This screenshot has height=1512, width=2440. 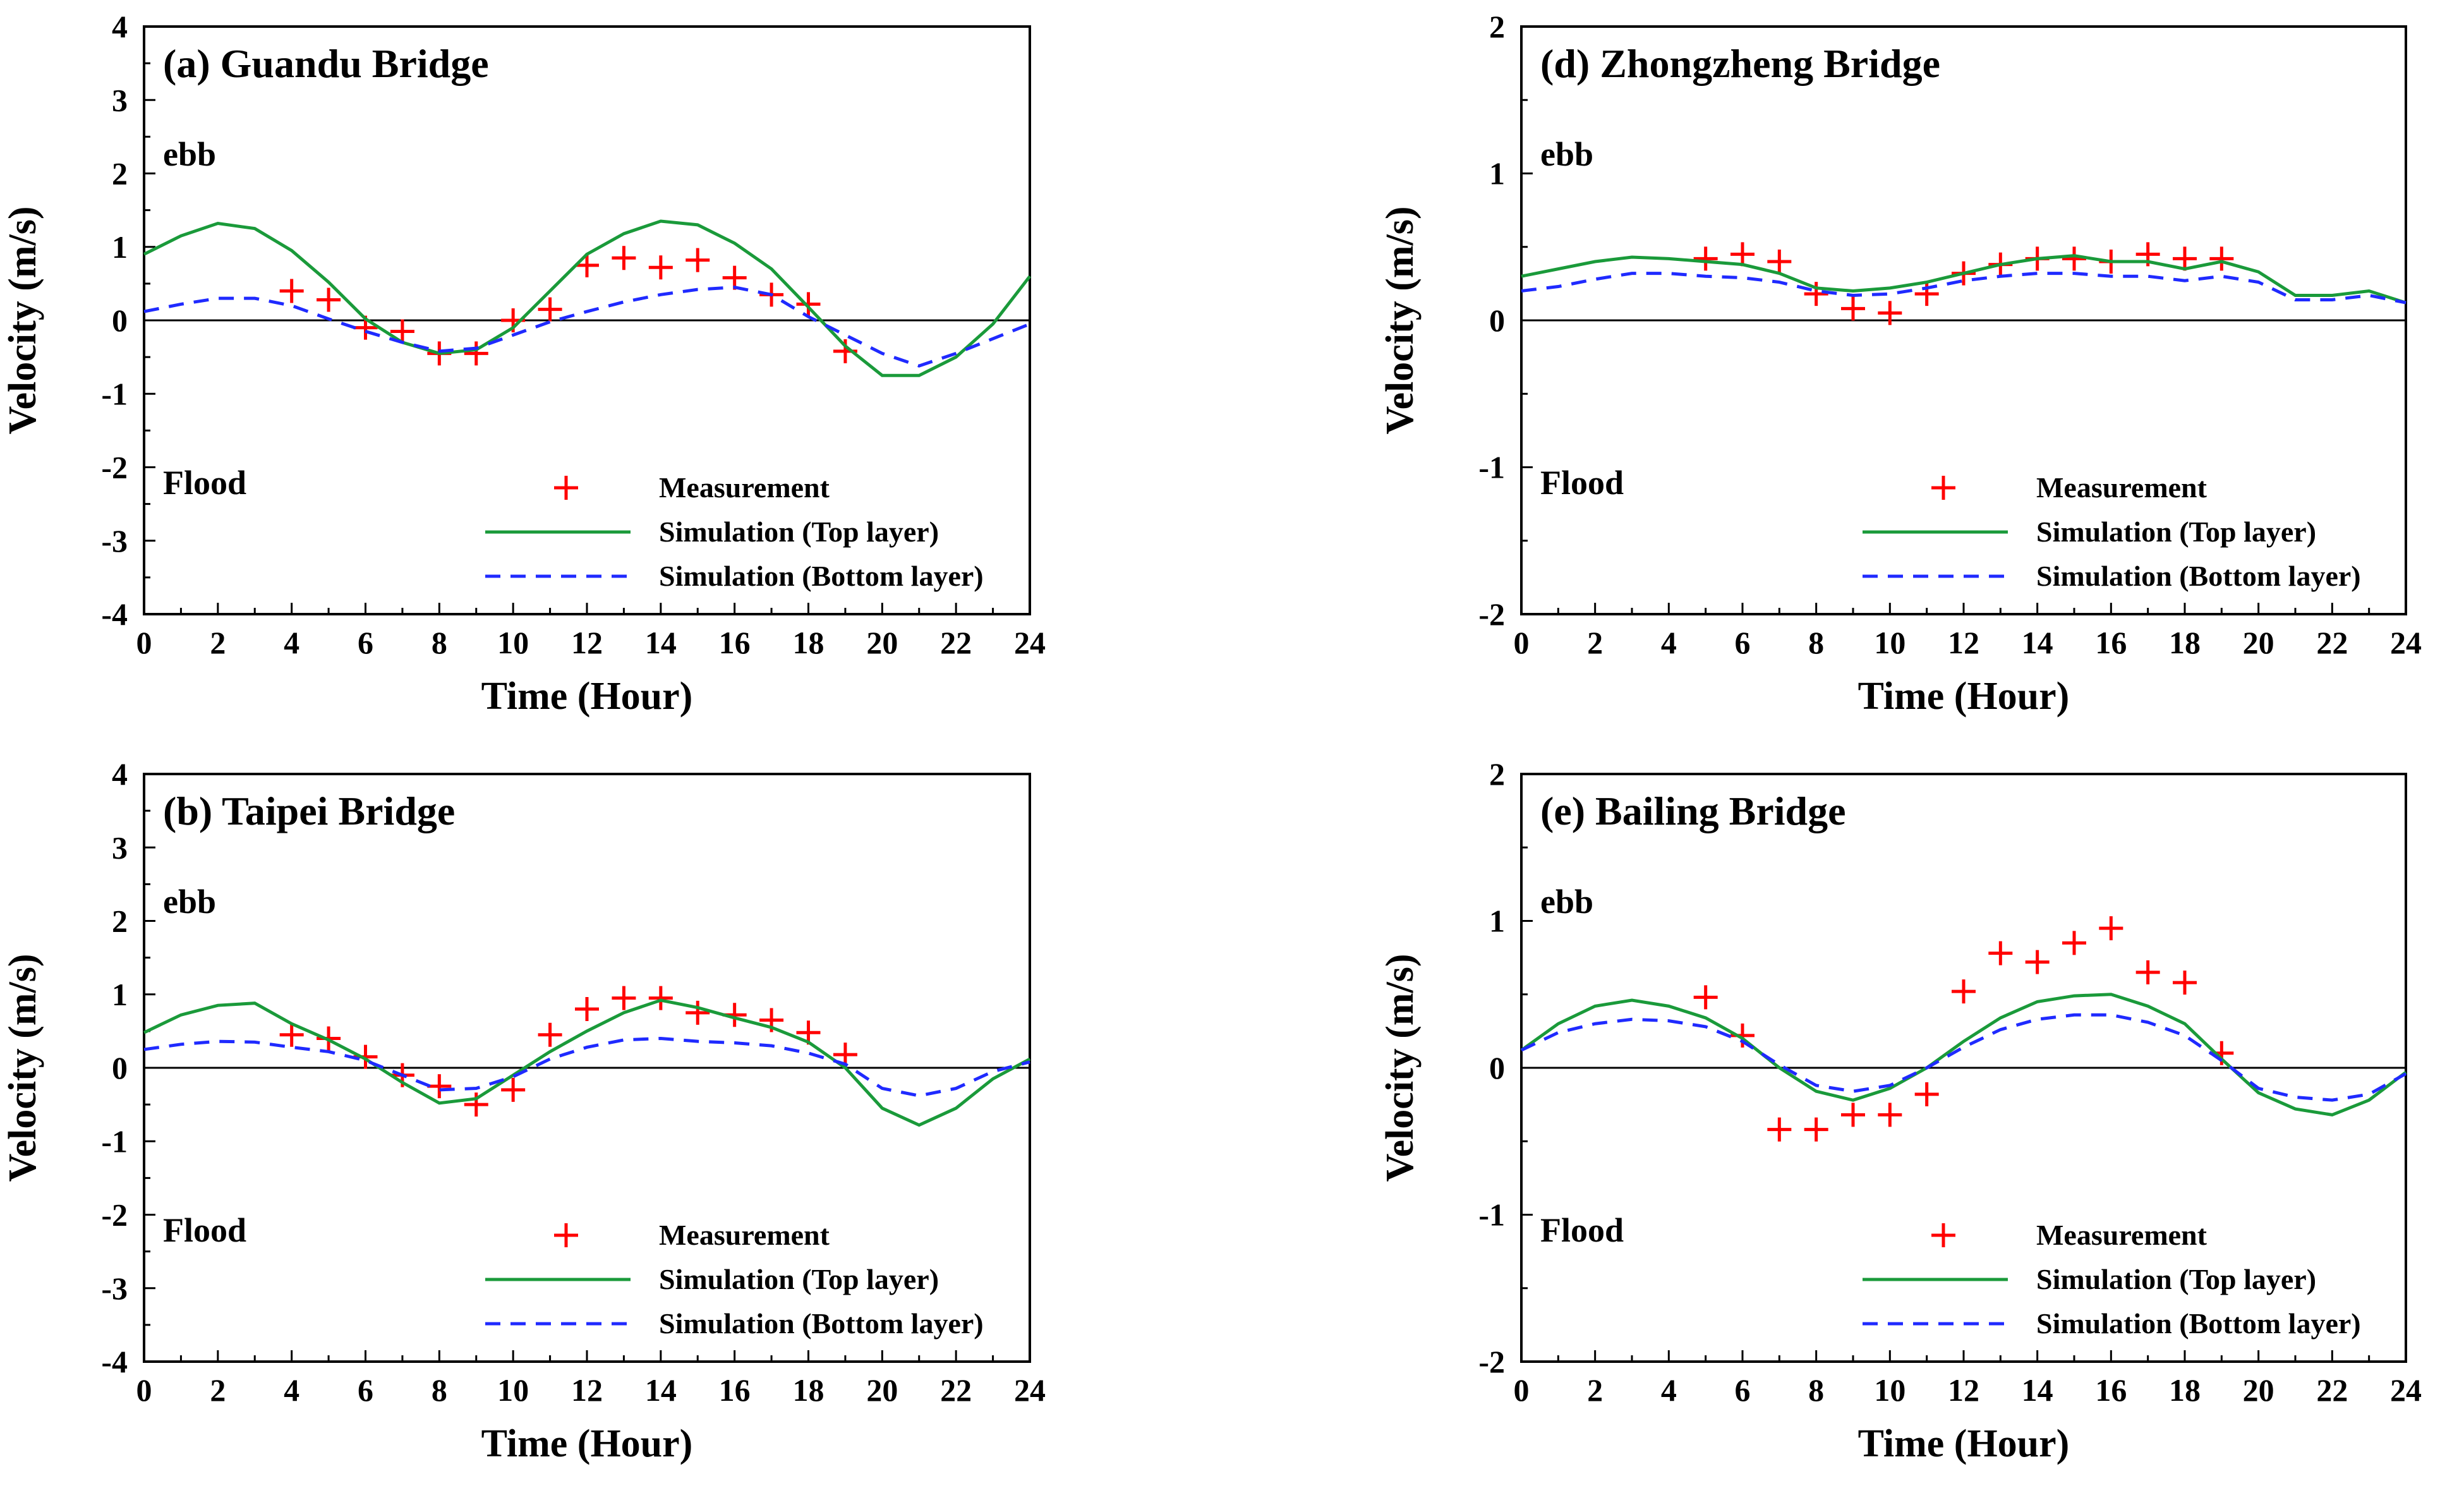 What do you see at coordinates (114, 1288) in the screenshot?
I see `y-tick-label: -3` at bounding box center [114, 1288].